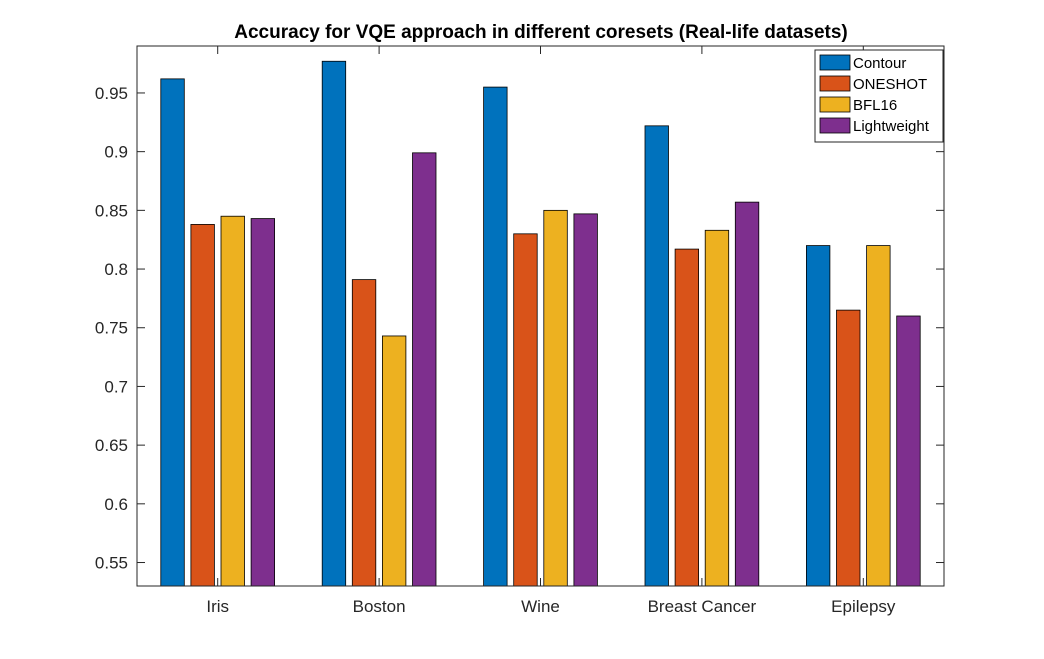 The height and width of the screenshot is (659, 1044). I want to click on bar-breast-cancer-lightweight, so click(747, 394).